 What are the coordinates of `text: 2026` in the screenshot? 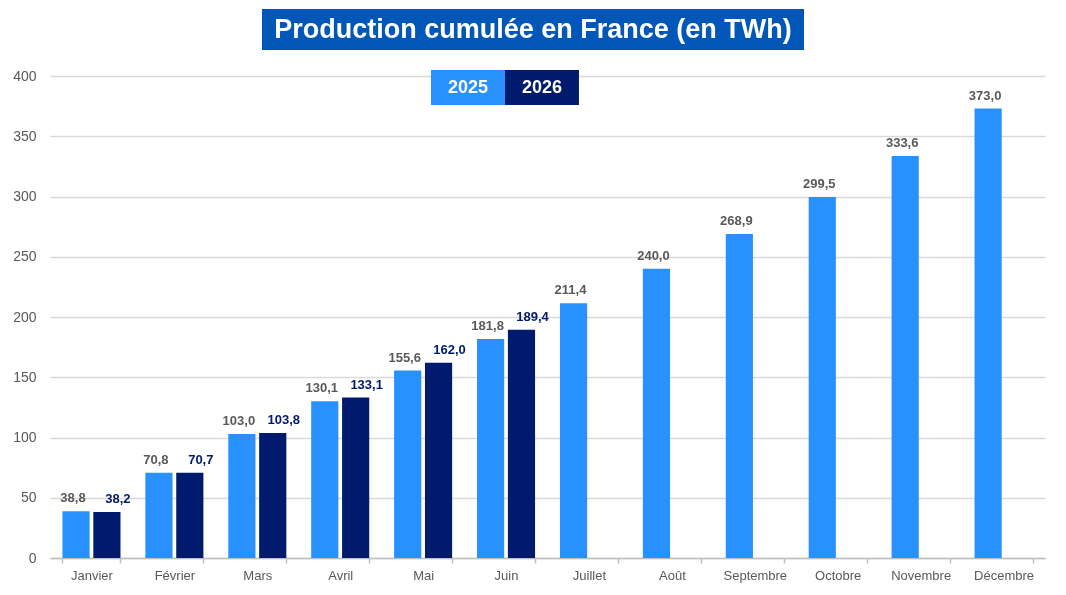 It's located at (542, 87).